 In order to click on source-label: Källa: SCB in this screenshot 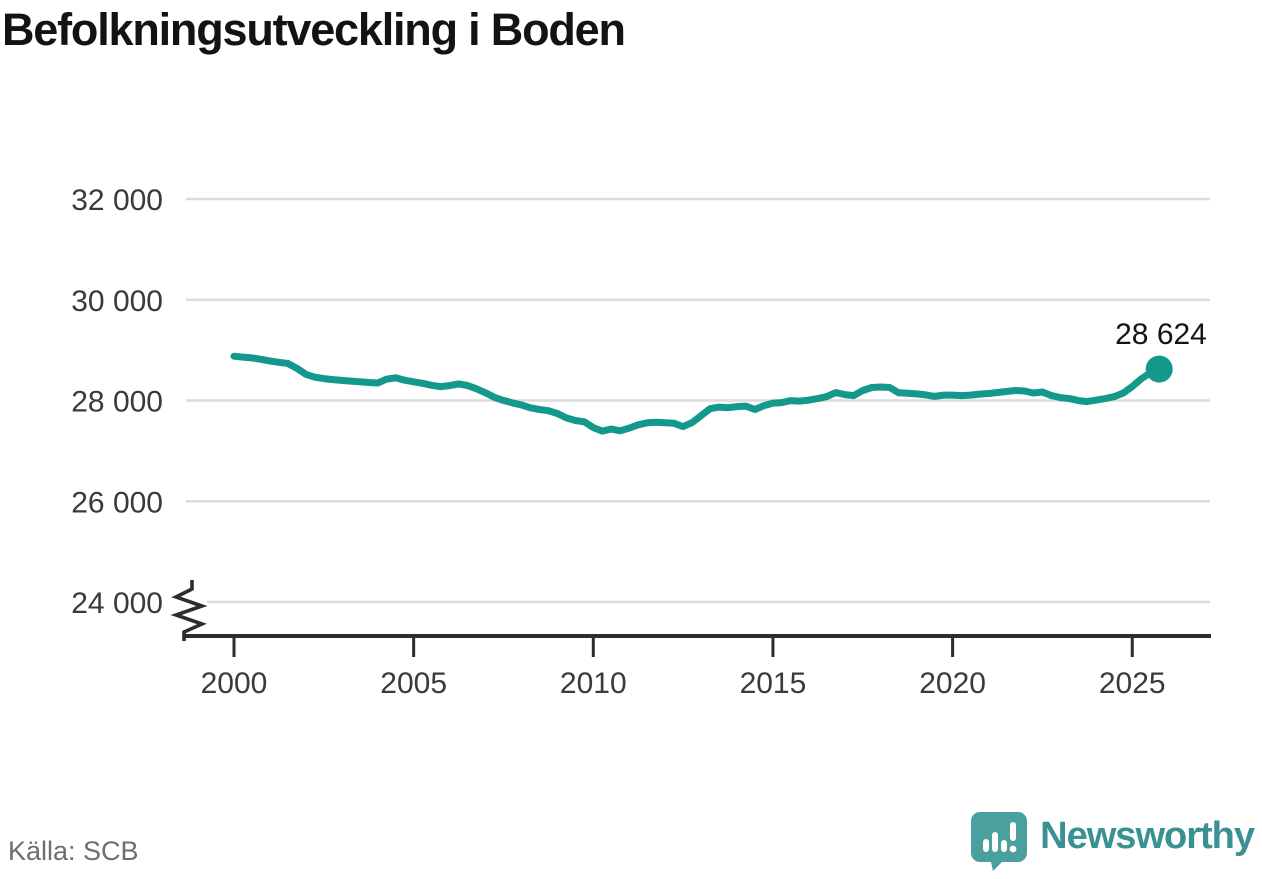, I will do `click(73, 851)`.